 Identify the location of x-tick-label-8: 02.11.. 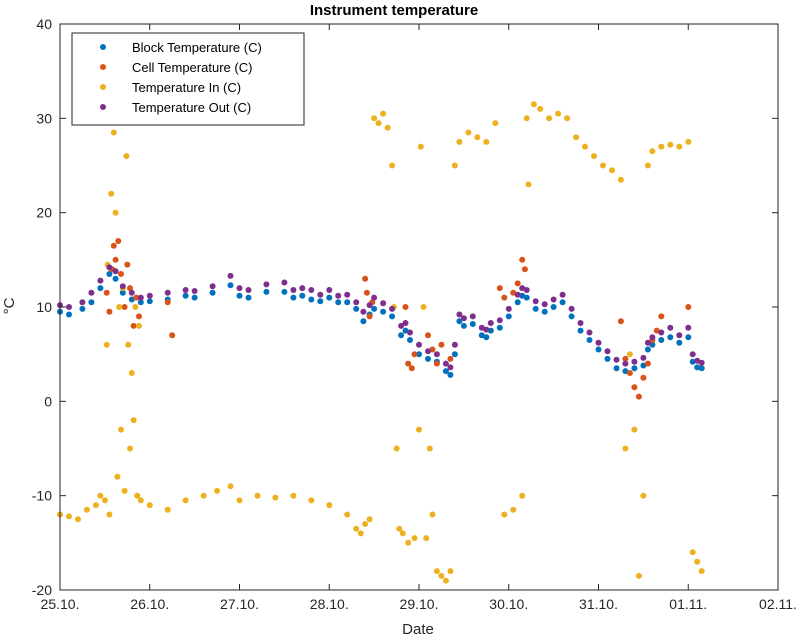
(778, 604).